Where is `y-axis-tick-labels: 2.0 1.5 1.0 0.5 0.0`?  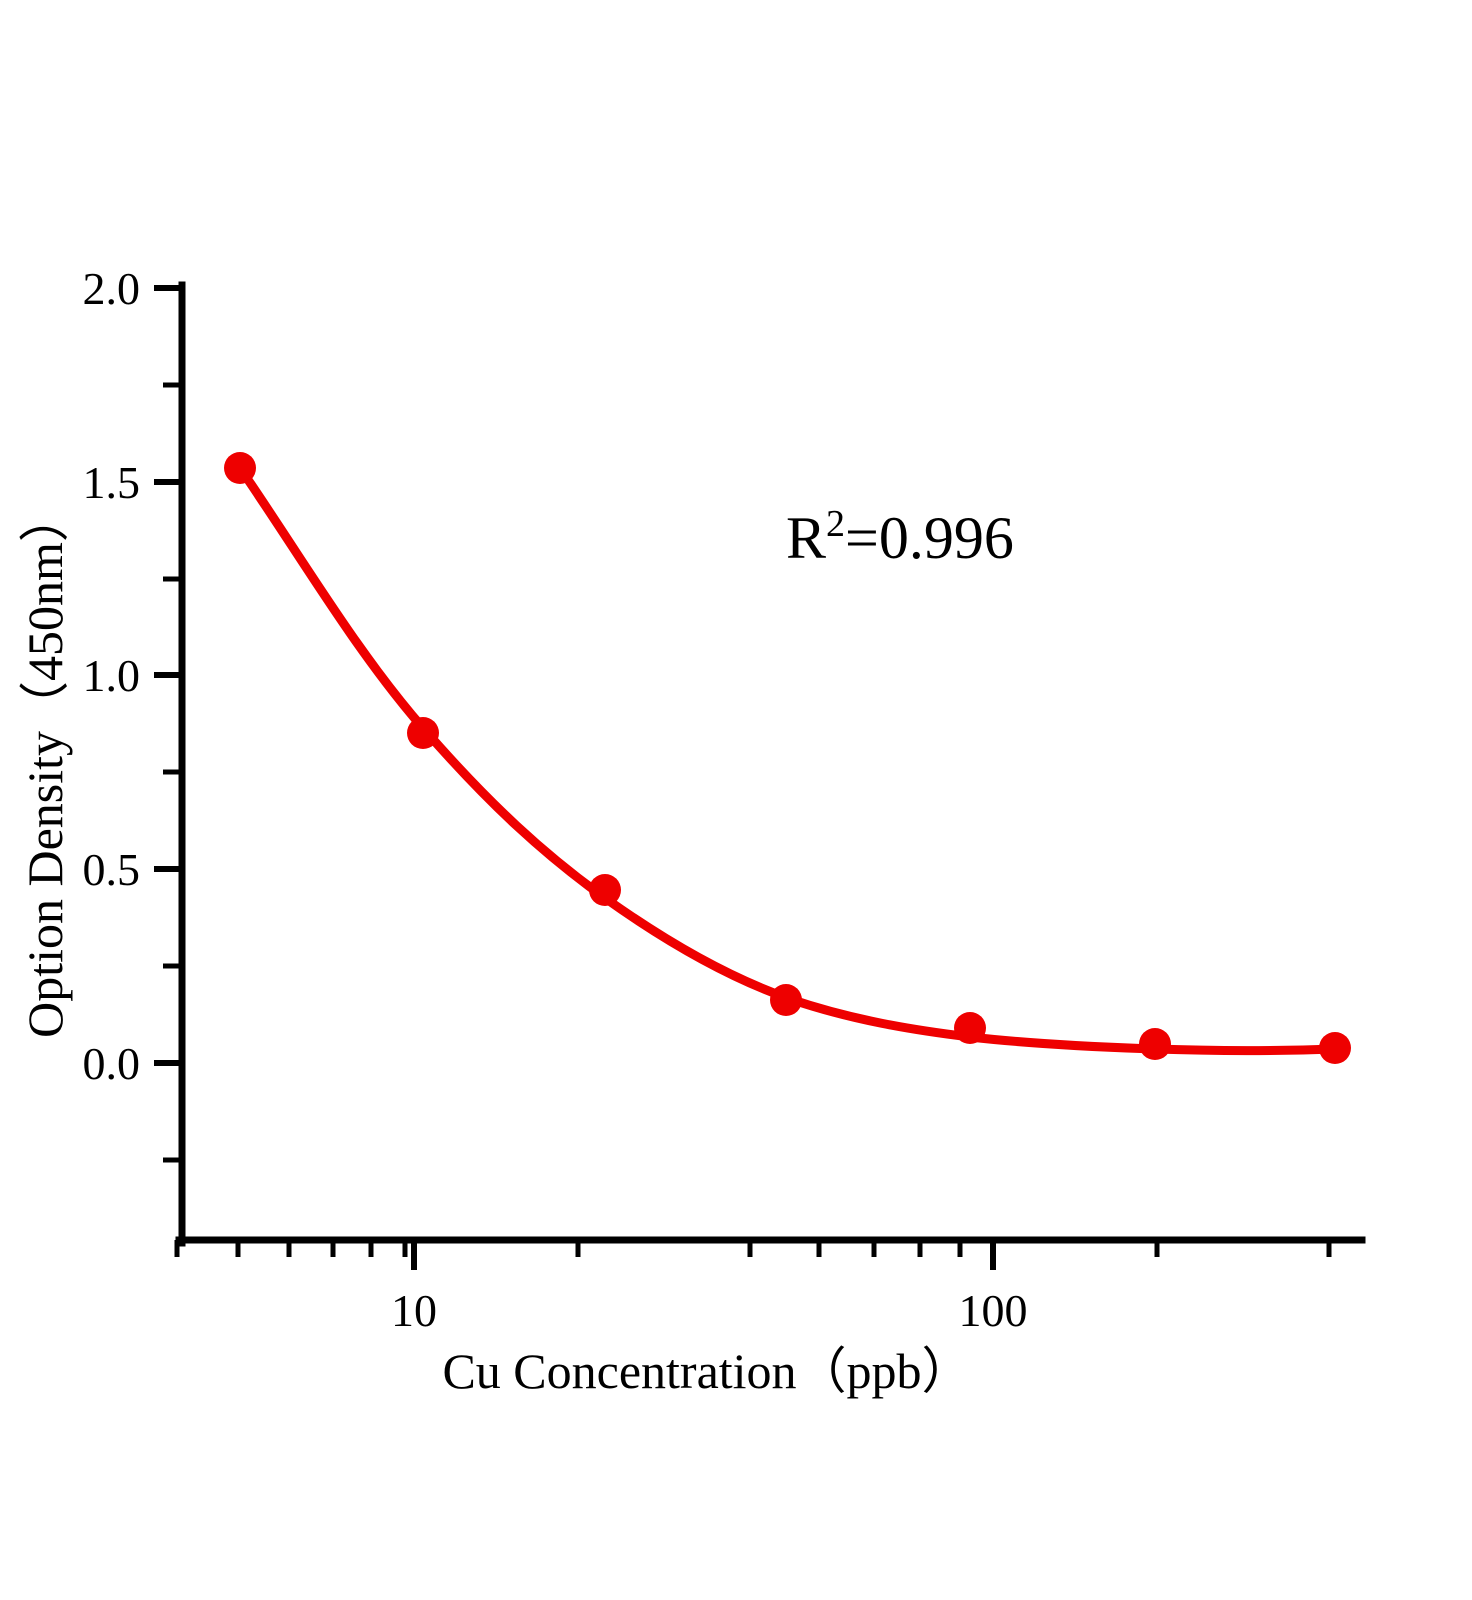
y-axis-tick-labels: 2.0 1.5 1.0 0.5 0.0 is located at coordinates (112, 676).